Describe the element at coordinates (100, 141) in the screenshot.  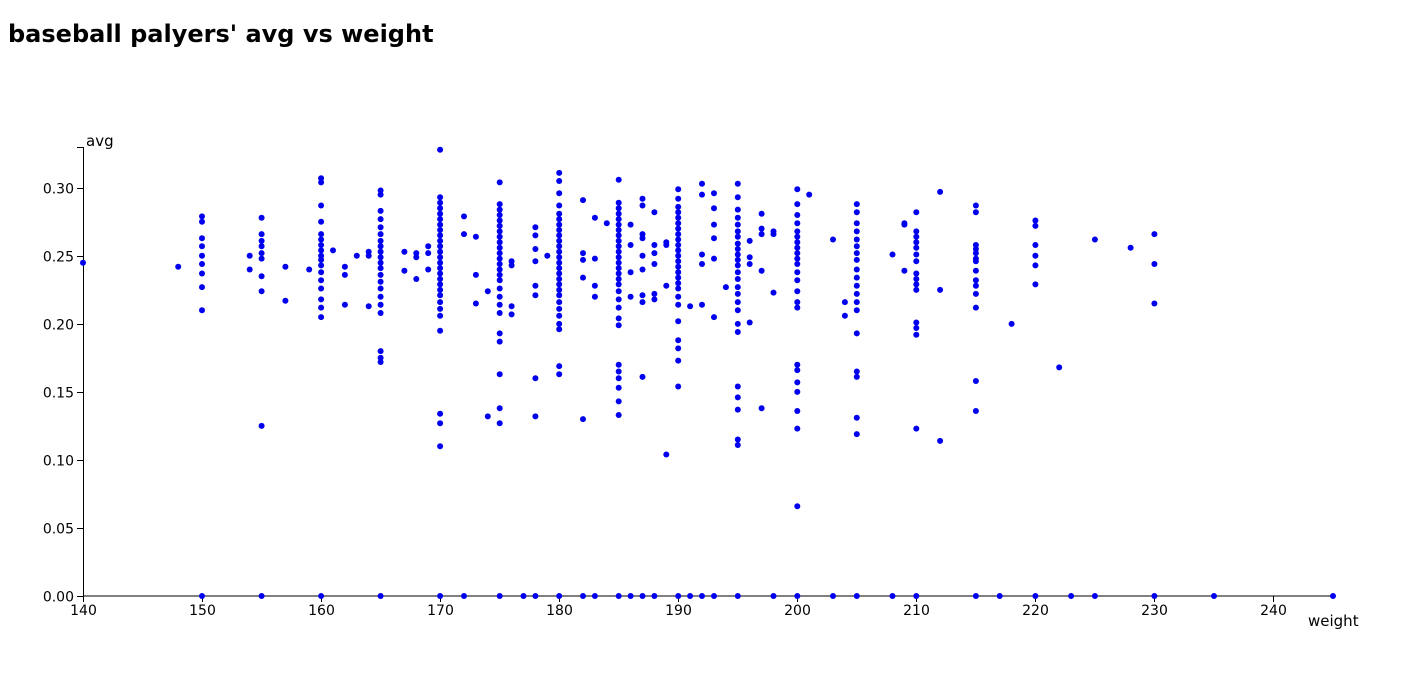
I see `y-axis-title: avg` at that location.